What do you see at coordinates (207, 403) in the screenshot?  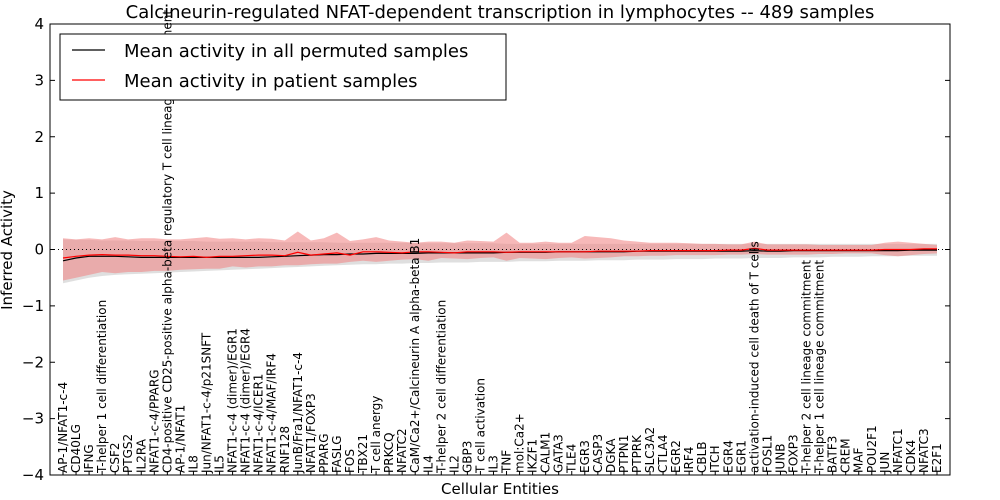 I see `x-tick-label: Jun/NFAT1-c-4/p21SNFT` at bounding box center [207, 403].